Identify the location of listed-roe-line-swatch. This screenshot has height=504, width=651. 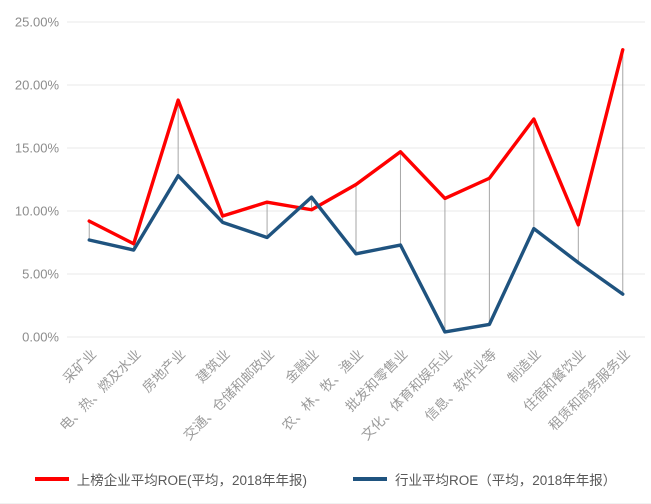
(51, 479).